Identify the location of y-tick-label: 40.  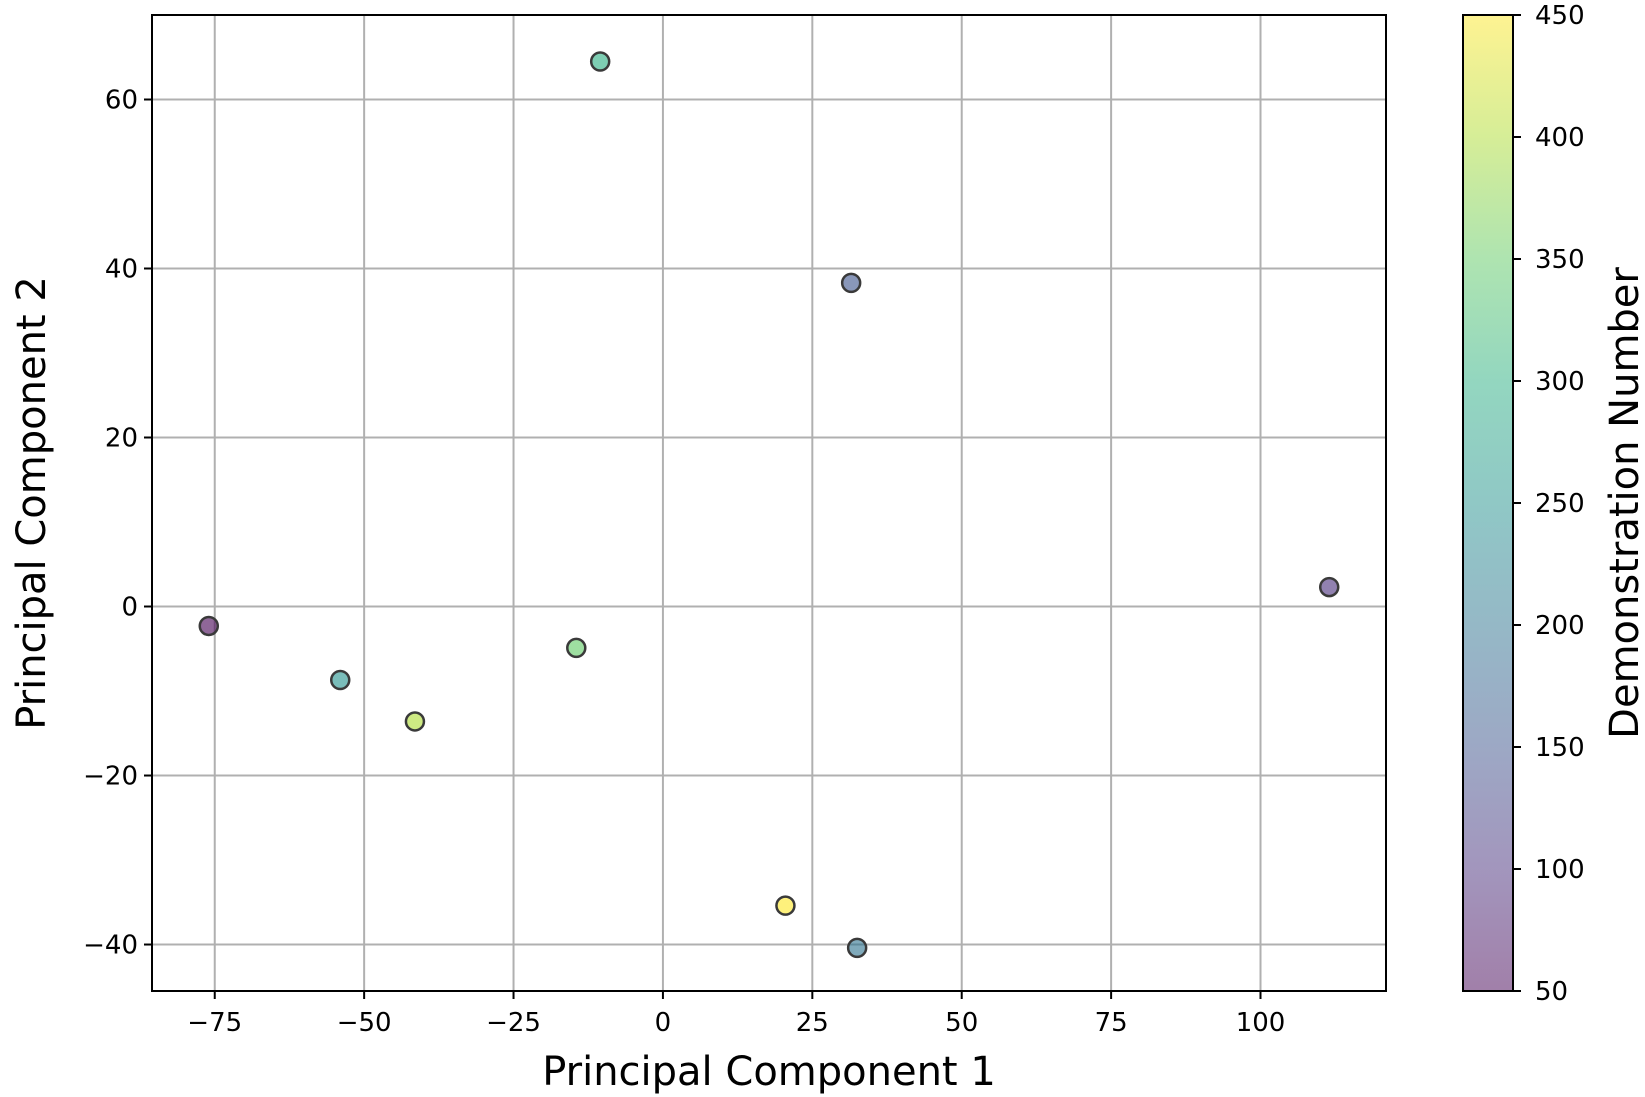
(121, 270).